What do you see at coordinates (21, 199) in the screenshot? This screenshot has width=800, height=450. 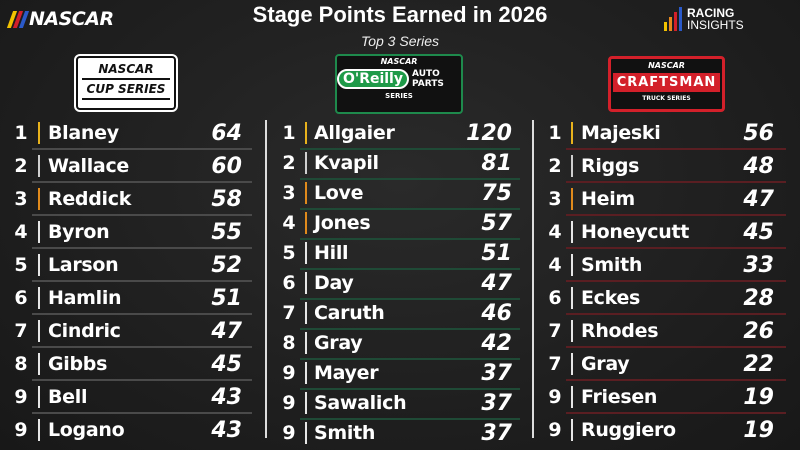 I see `rank: 3` at bounding box center [21, 199].